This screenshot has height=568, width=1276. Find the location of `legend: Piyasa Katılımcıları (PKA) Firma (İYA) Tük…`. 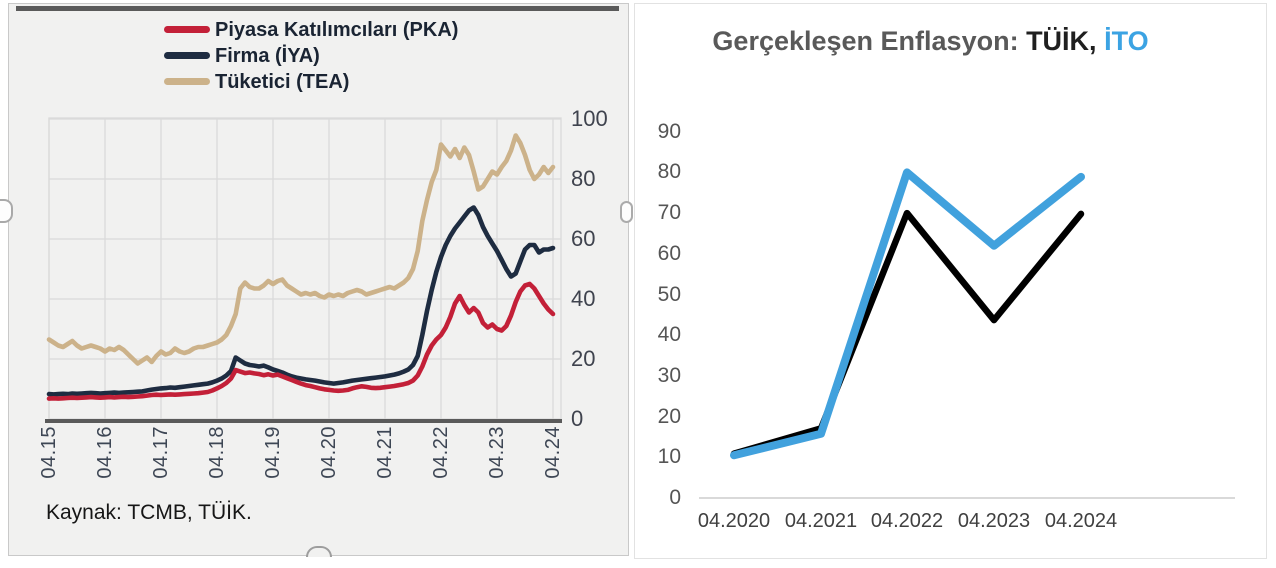

legend: Piyasa Katılımcıları (PKA) Firma (İYA) Tük… is located at coordinates (311, 55).